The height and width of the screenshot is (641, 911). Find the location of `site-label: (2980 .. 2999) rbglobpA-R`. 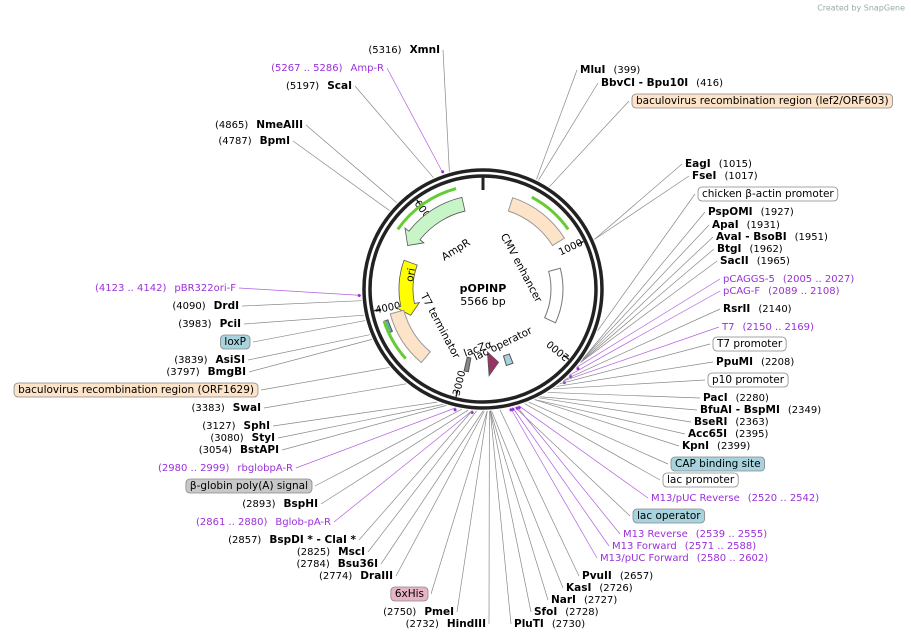

site-label: (2980 .. 2999) rbglobpA-R is located at coordinates (225, 468).